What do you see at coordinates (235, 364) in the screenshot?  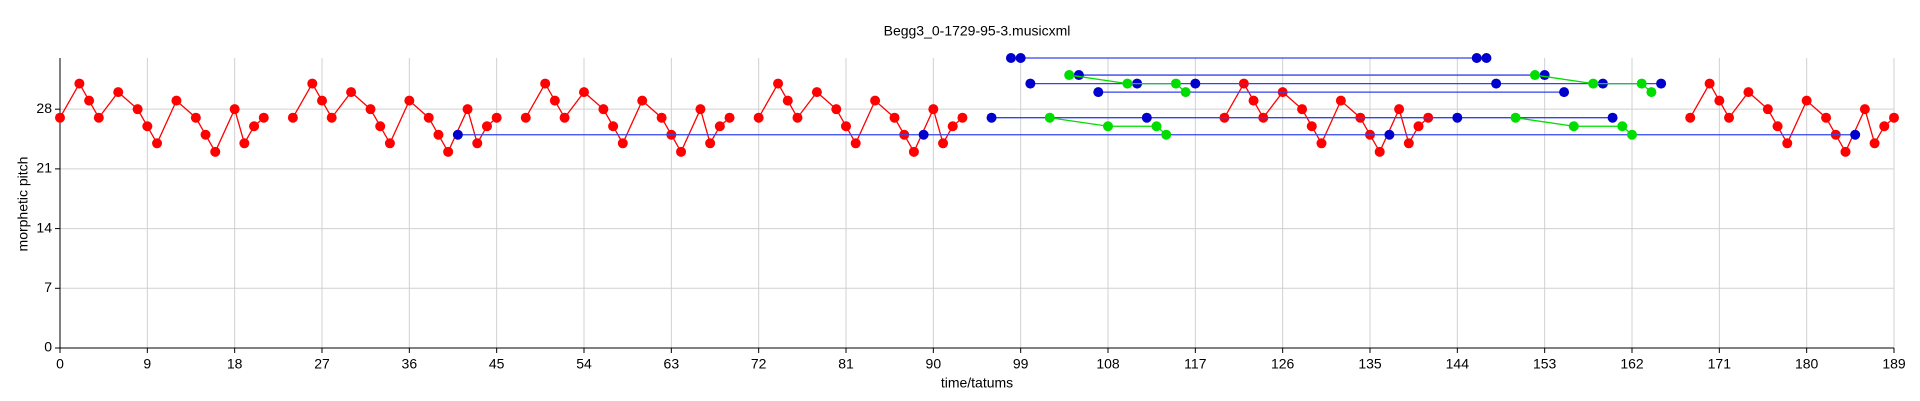 I see `x-tick-label: 18` at bounding box center [235, 364].